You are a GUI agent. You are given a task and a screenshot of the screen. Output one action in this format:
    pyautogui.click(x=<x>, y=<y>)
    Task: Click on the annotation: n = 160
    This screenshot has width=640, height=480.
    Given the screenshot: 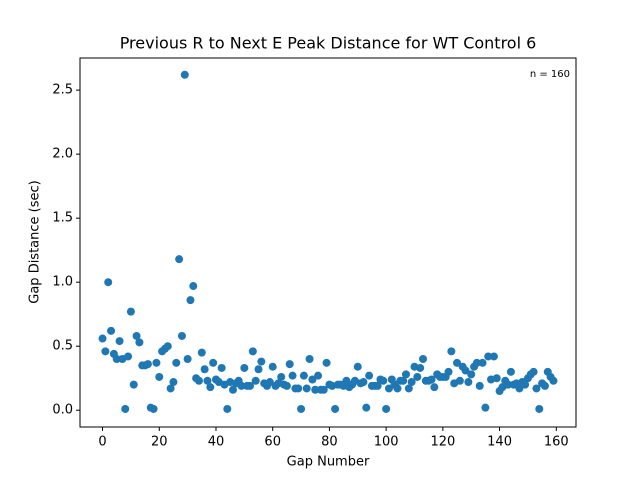 What is the action you would take?
    pyautogui.click(x=550, y=74)
    